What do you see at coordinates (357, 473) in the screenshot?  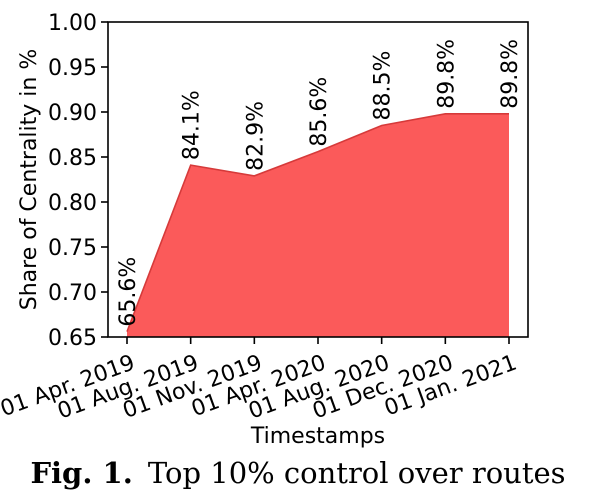 I see `caption-text: Top 10% control over routes` at bounding box center [357, 473].